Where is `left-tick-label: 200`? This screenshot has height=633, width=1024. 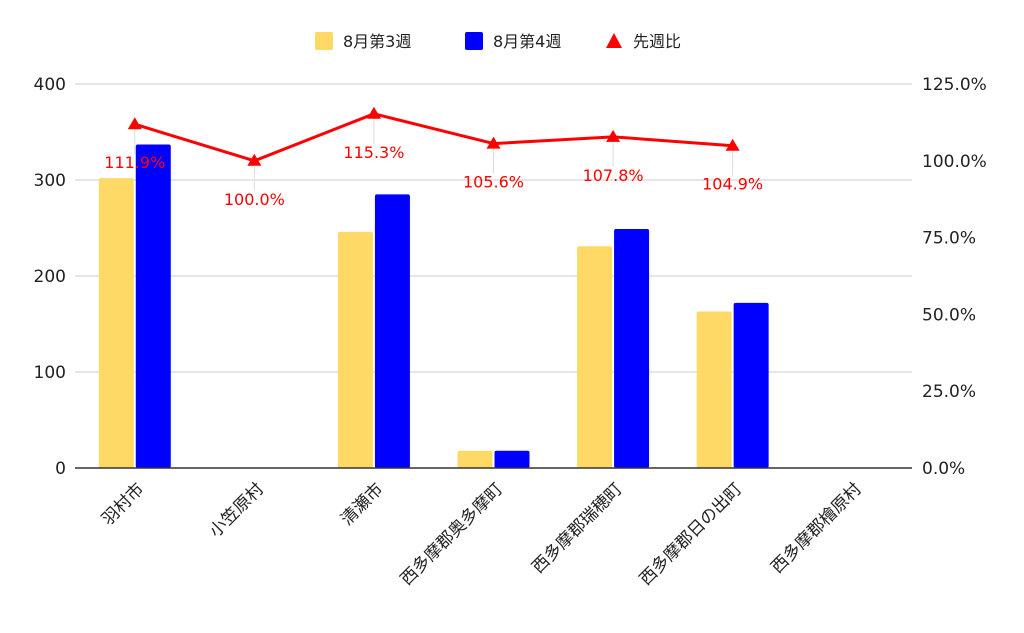 left-tick-label: 200 is located at coordinates (50, 277).